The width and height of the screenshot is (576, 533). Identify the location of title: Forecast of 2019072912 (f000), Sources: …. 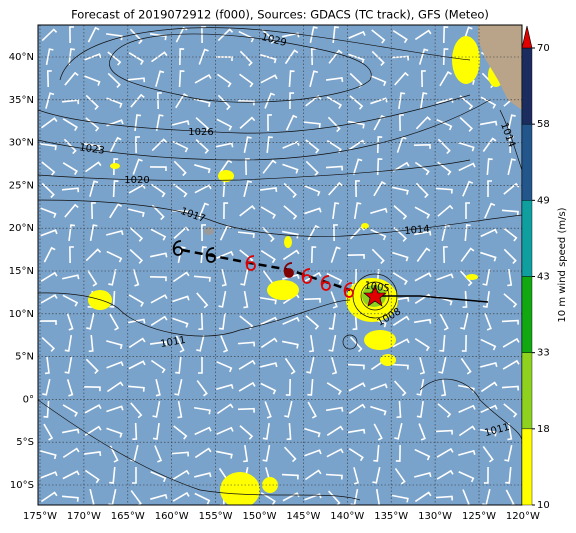
(280, 15).